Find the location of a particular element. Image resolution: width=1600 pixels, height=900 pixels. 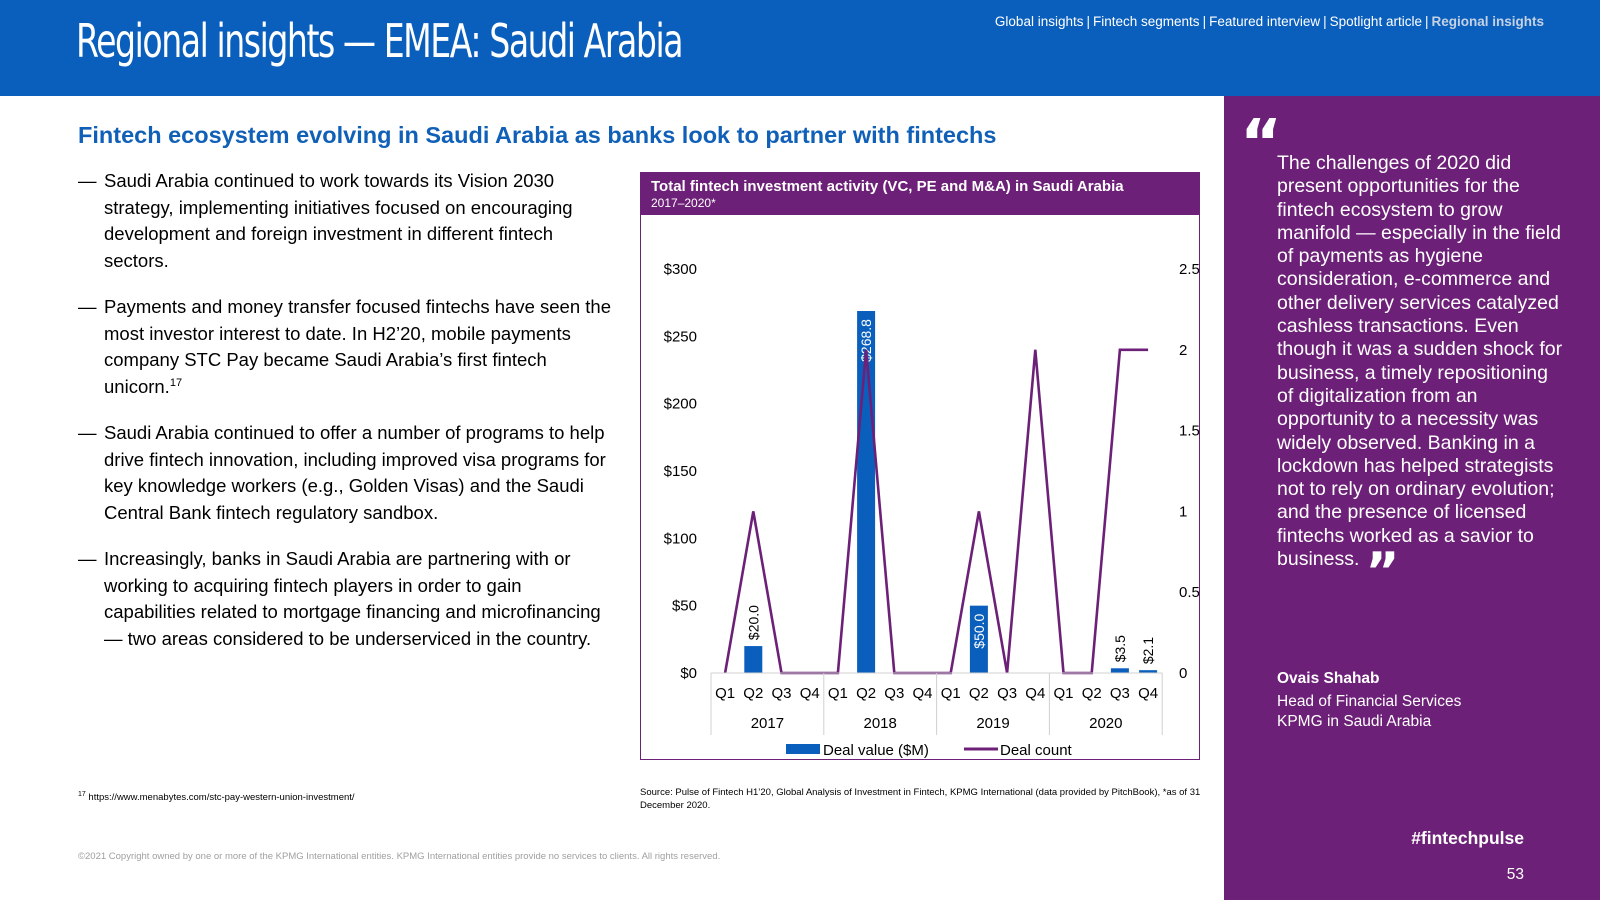

y-right-tick-label: 2 is located at coordinates (1183, 350).